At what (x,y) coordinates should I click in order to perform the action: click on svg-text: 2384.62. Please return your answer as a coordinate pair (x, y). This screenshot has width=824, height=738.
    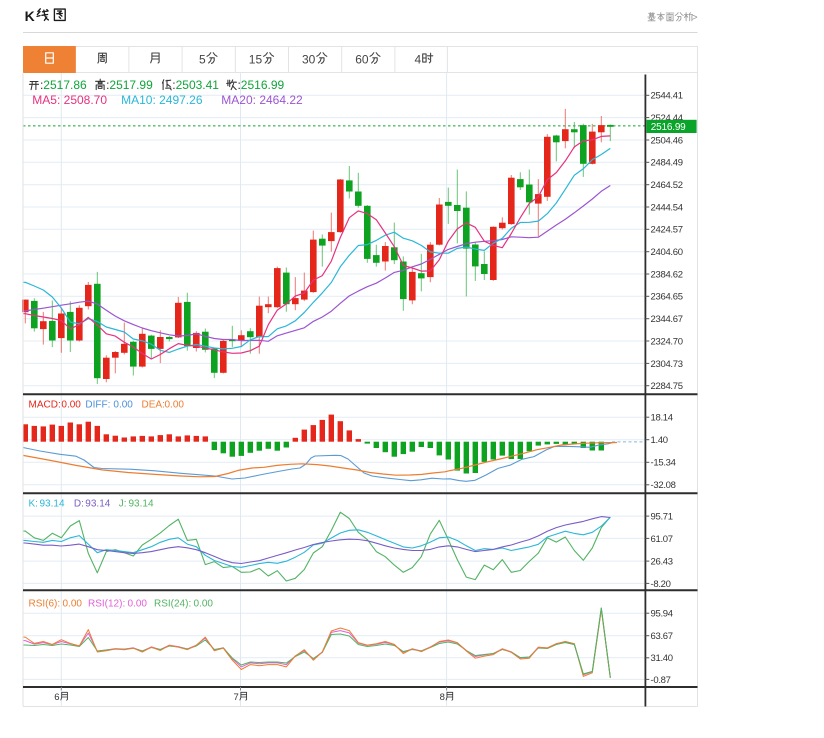
    Looking at the image, I should click on (667, 274).